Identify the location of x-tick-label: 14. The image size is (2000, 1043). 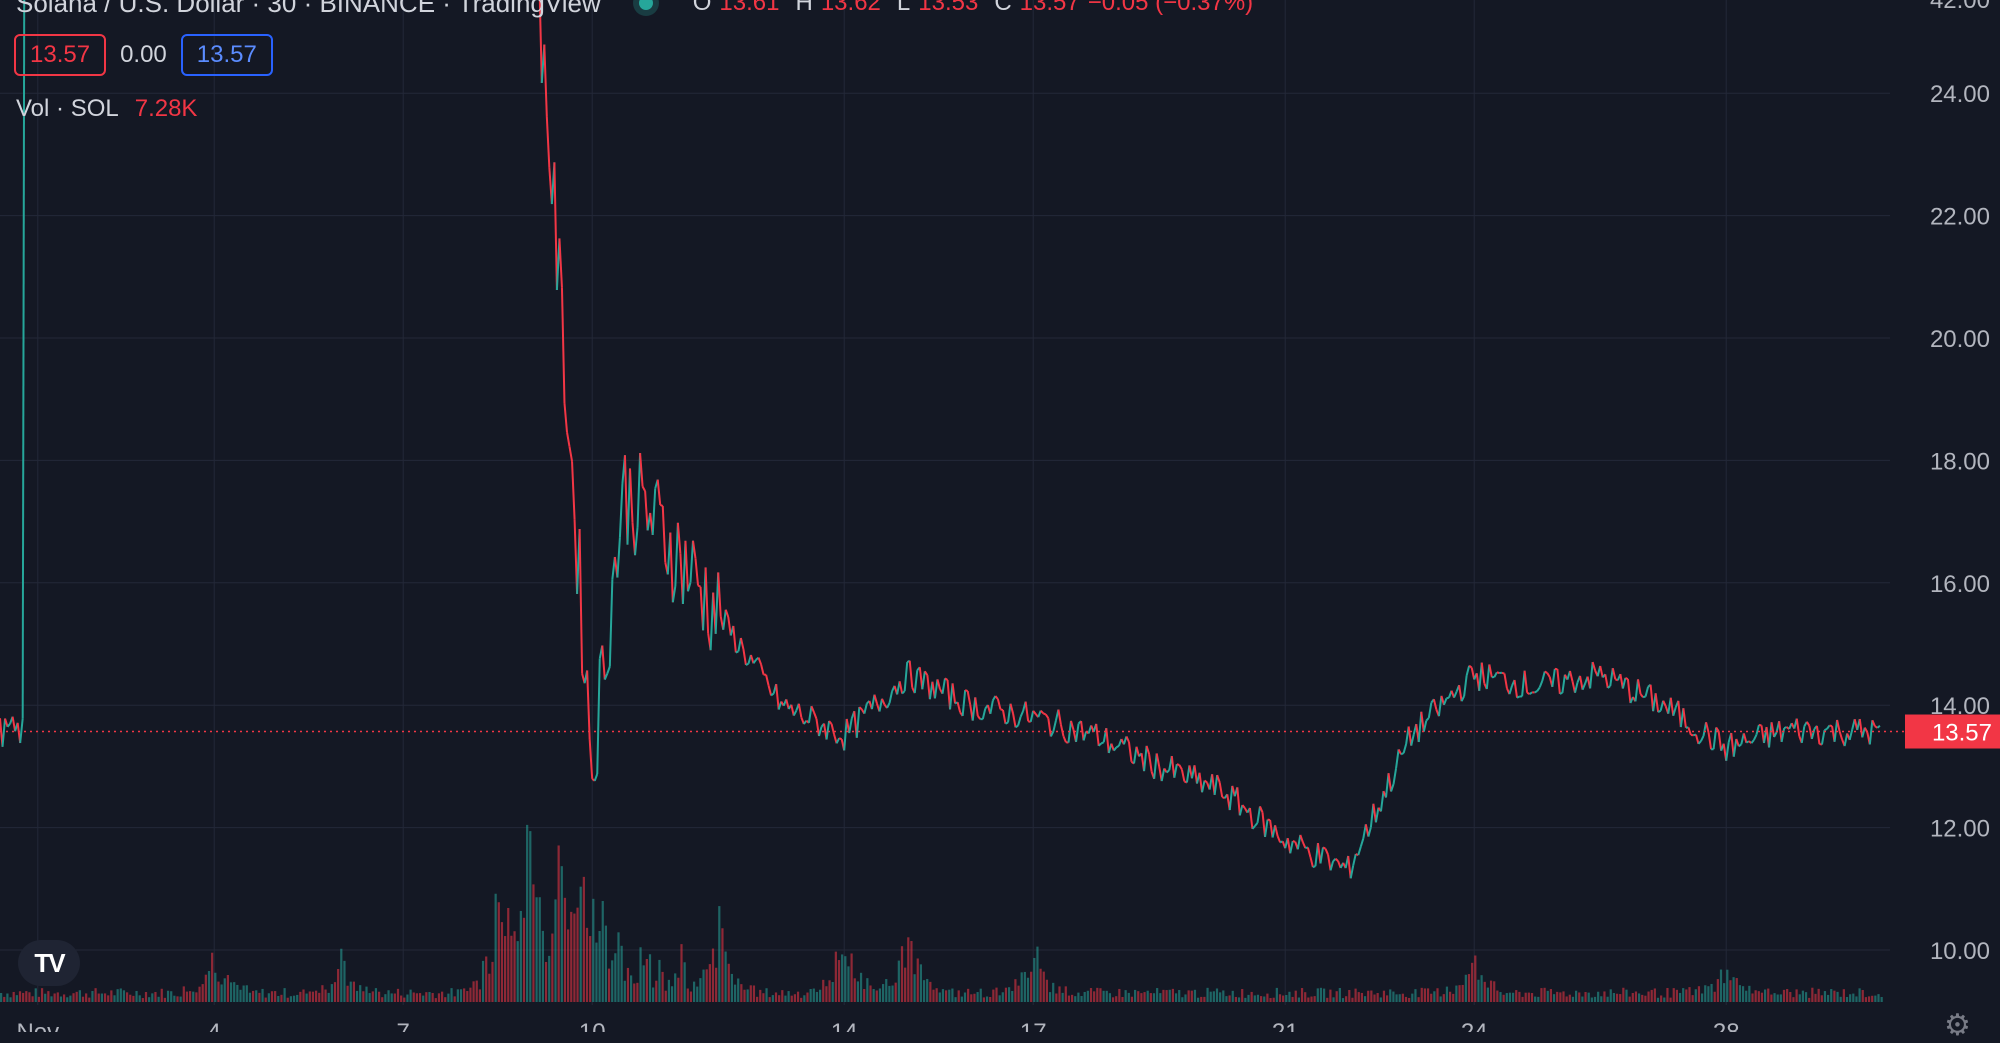
(844, 1025).